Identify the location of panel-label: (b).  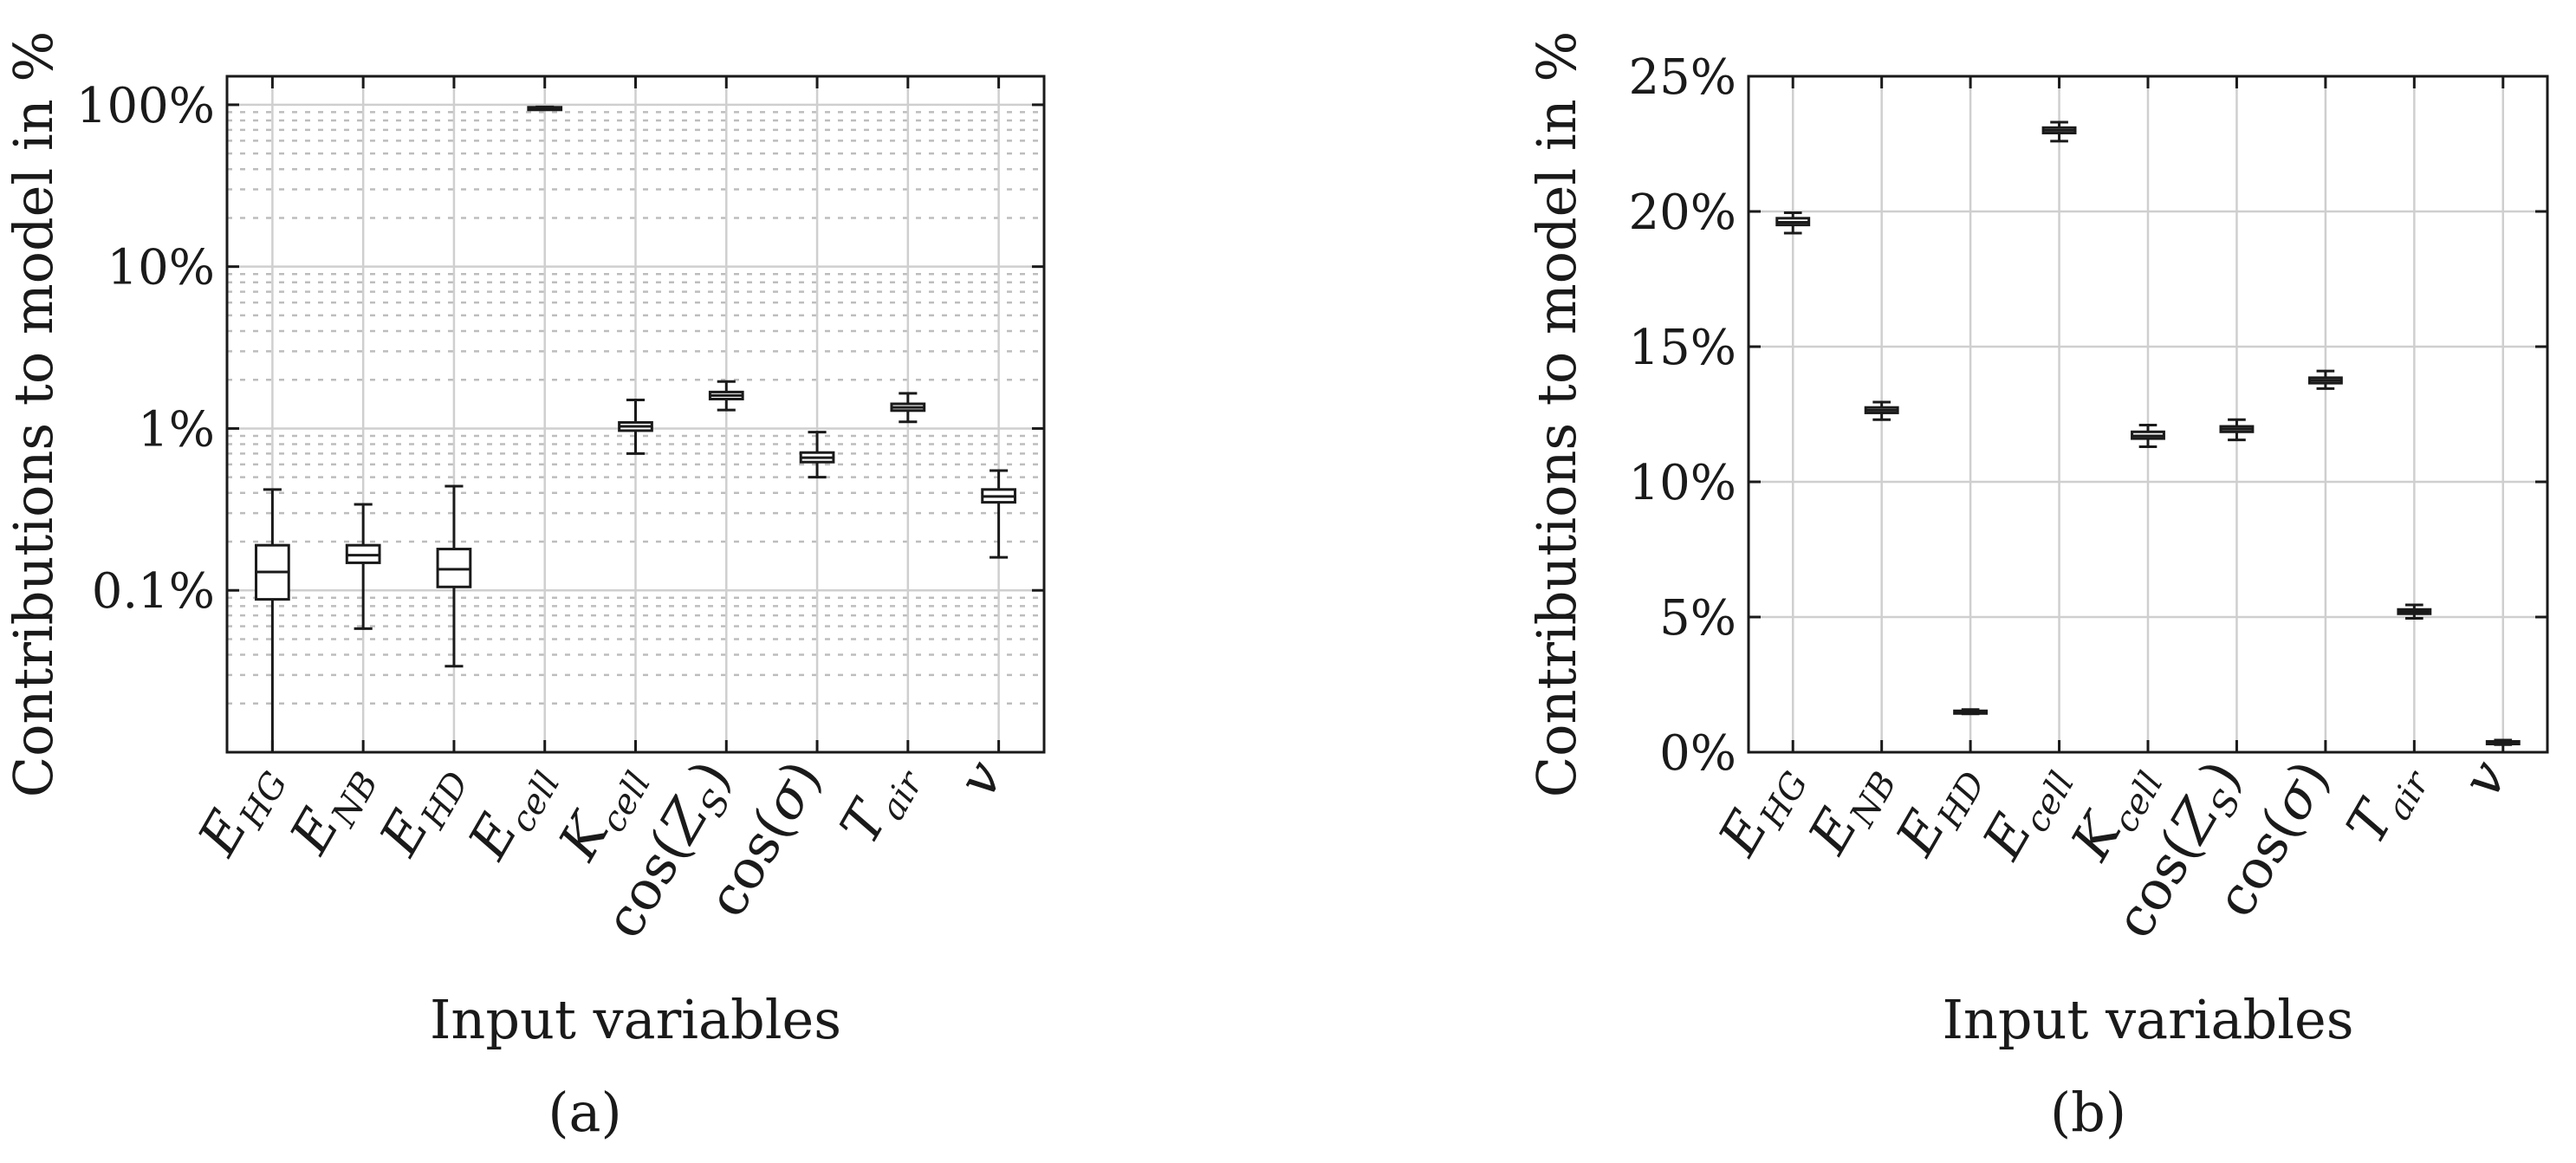
(2088, 1112).